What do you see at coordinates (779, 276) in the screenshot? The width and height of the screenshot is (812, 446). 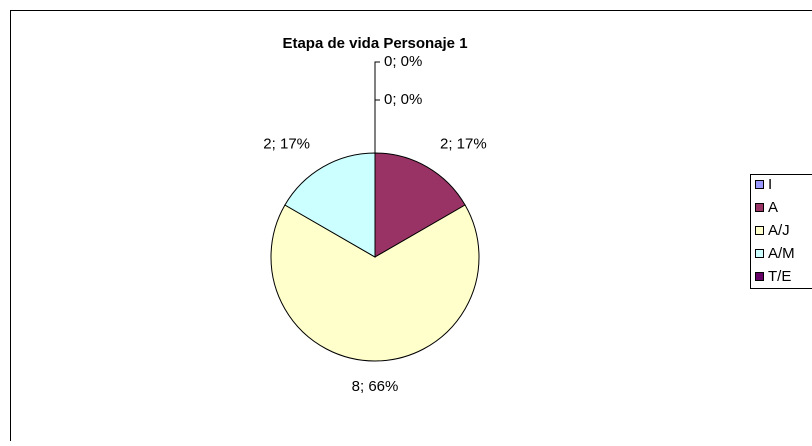 I see `legend-label: T/E` at bounding box center [779, 276].